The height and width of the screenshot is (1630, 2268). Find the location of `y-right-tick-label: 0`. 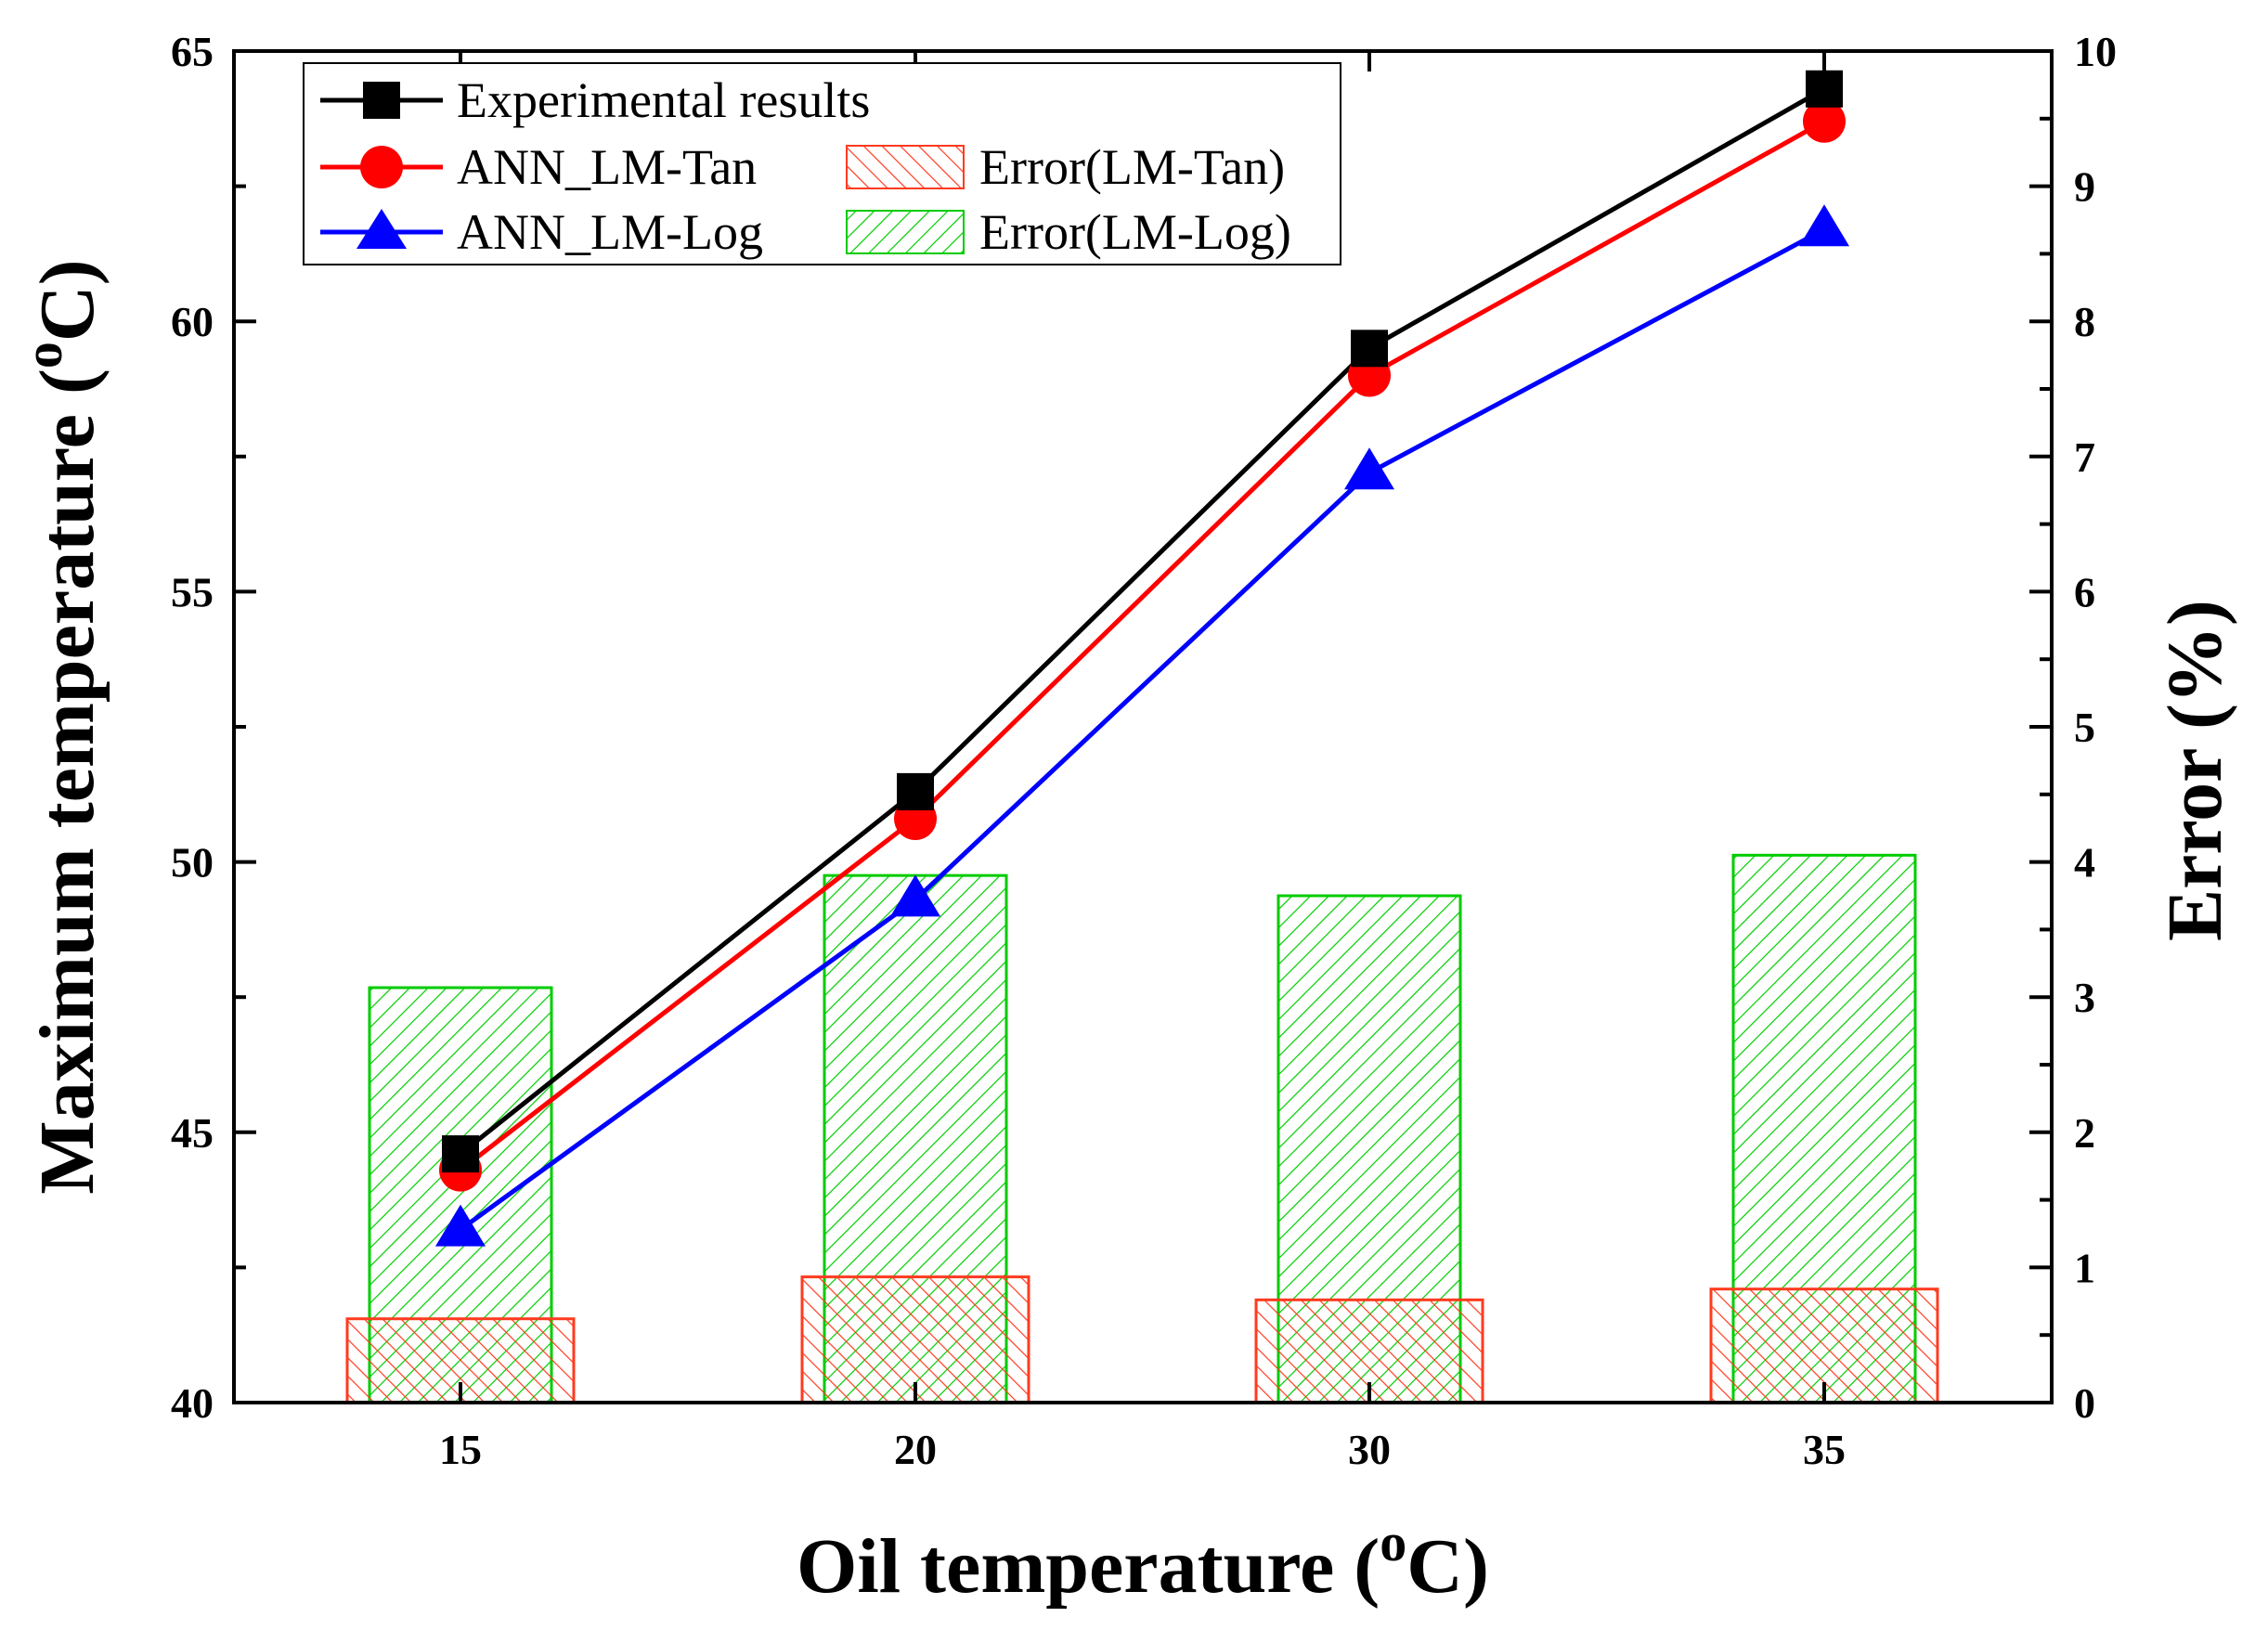

y-right-tick-label: 0 is located at coordinates (2084, 1403).